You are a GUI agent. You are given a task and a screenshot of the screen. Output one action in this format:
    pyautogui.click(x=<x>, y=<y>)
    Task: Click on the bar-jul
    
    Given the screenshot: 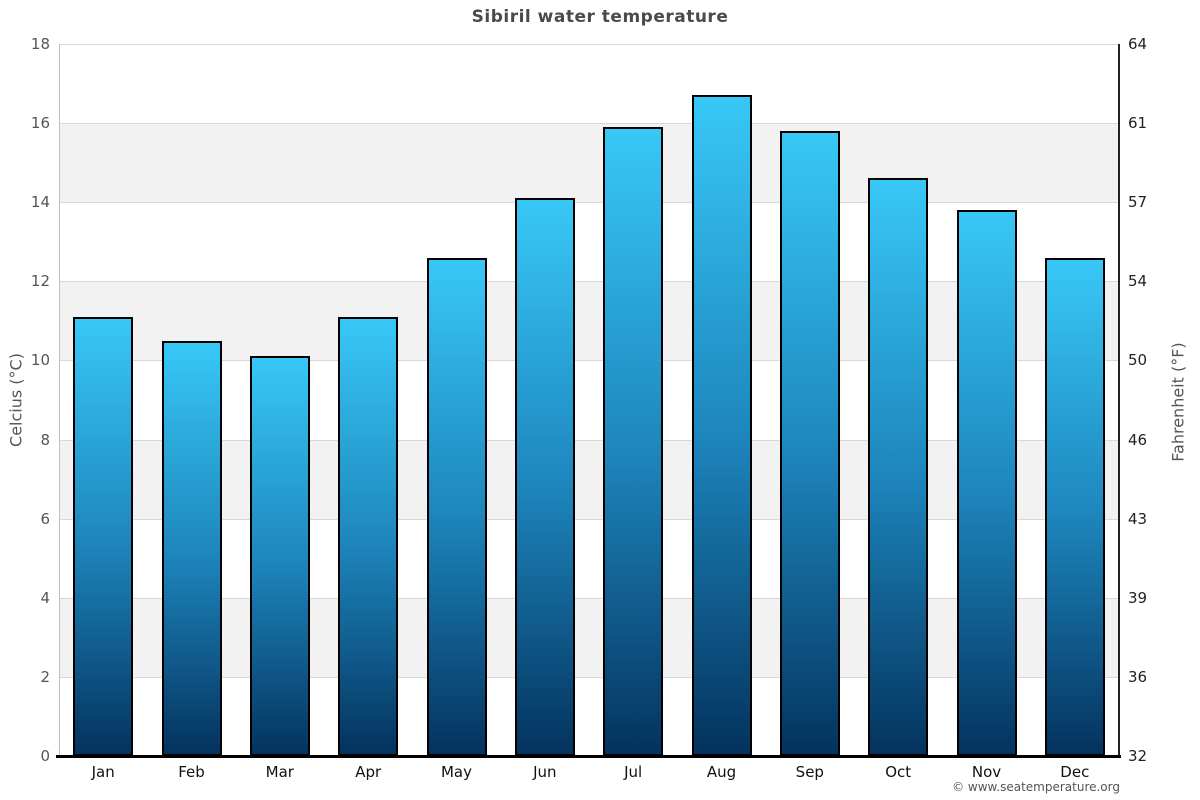 What is the action you would take?
    pyautogui.click(x=633, y=441)
    